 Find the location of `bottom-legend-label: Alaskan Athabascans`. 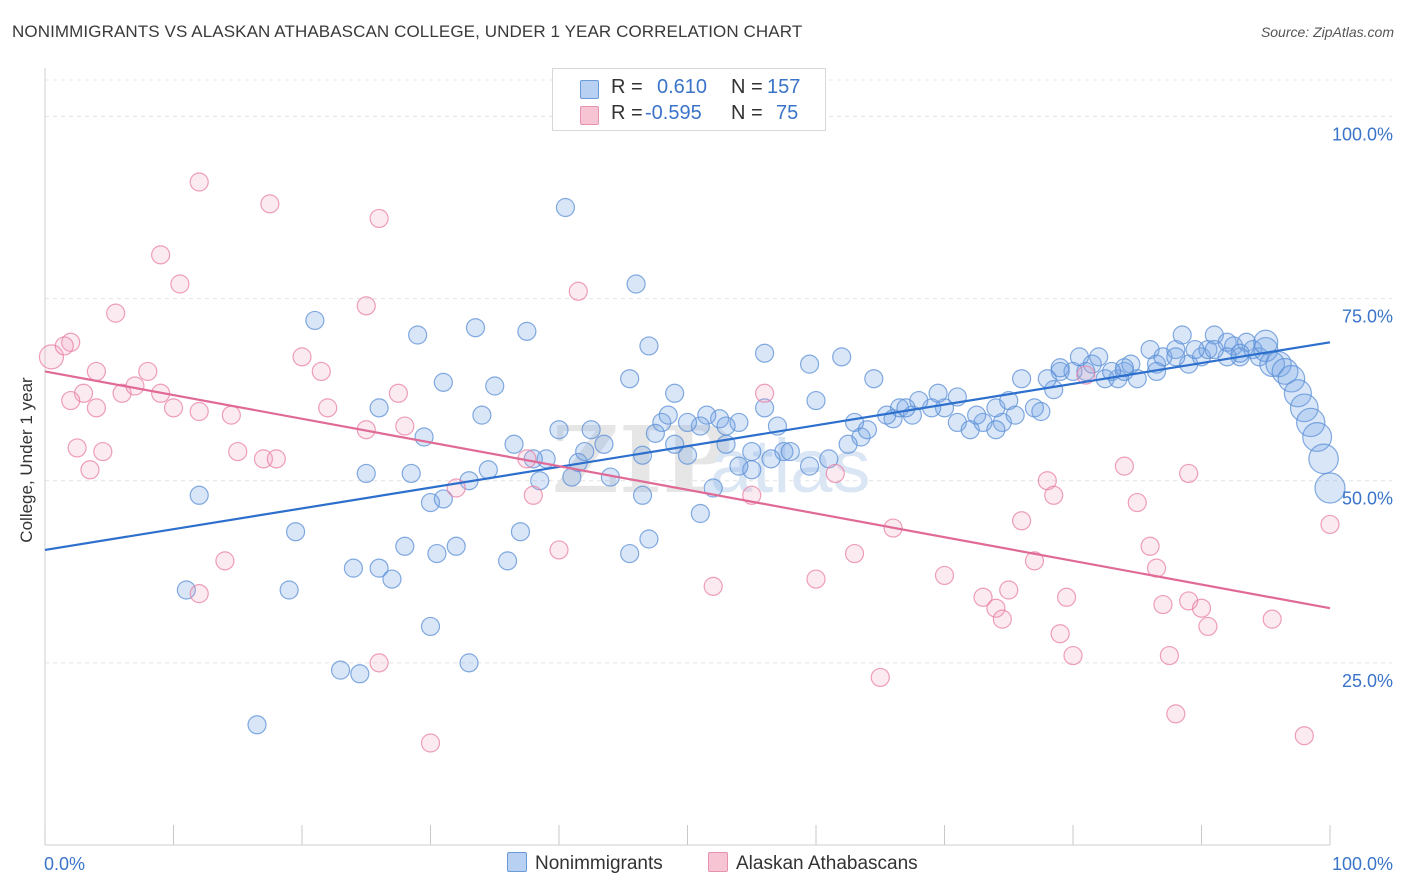

bottom-legend-label: Alaskan Athabascans is located at coordinates (827, 863).